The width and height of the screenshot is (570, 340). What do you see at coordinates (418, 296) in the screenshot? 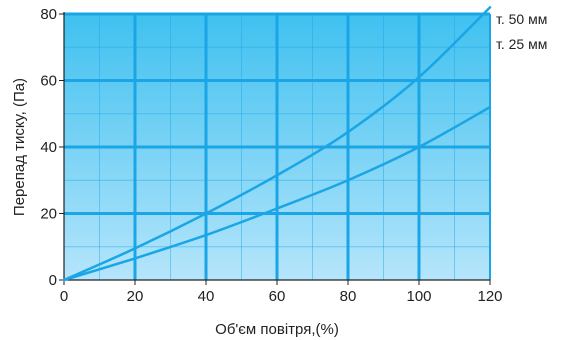
I see `x-tick-label: 100` at bounding box center [418, 296].